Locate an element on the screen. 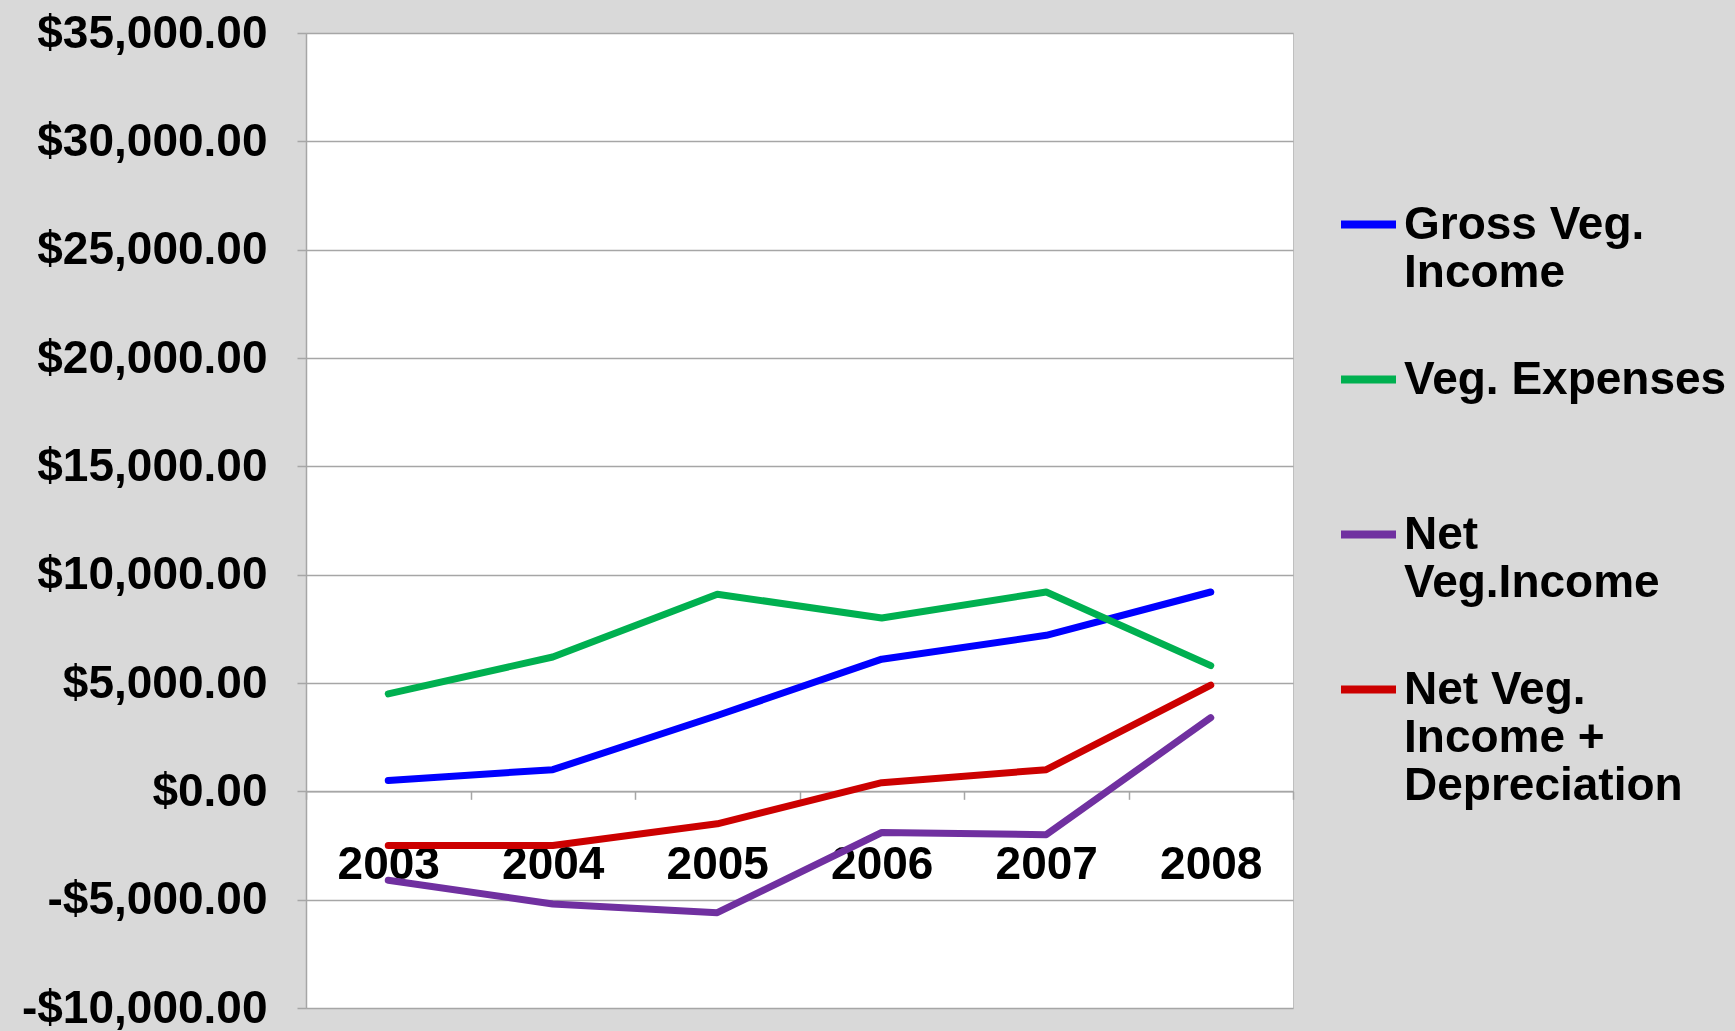  x-tick-label: 2008 is located at coordinates (1211, 862).